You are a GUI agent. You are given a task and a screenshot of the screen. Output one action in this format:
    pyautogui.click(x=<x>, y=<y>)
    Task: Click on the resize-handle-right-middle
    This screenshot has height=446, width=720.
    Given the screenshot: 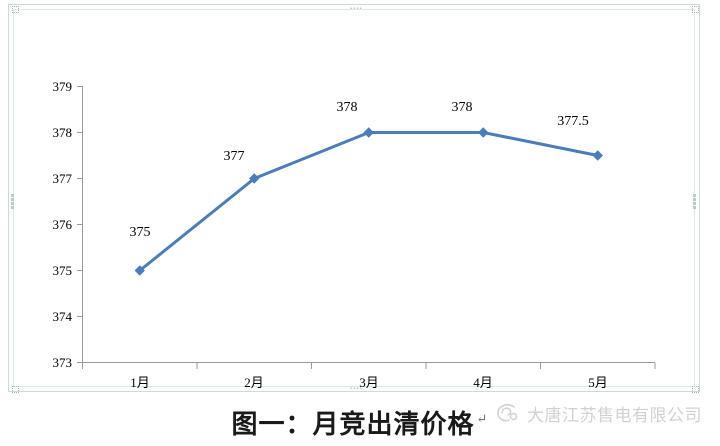 What is the action you would take?
    pyautogui.click(x=696, y=201)
    